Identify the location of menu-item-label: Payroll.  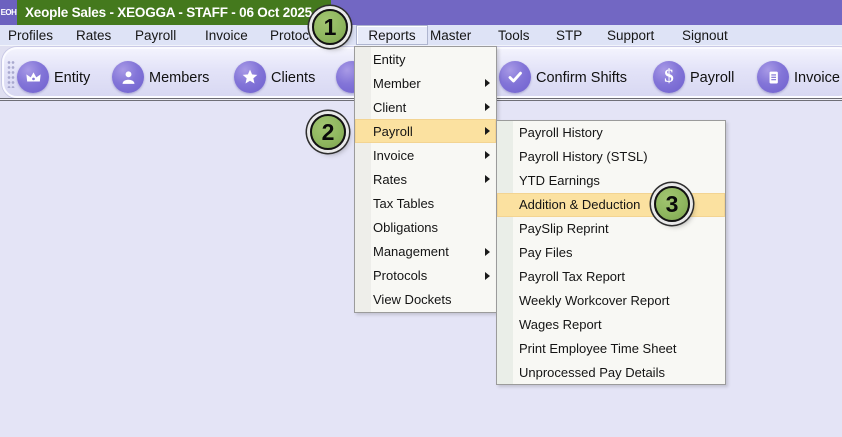
(393, 131).